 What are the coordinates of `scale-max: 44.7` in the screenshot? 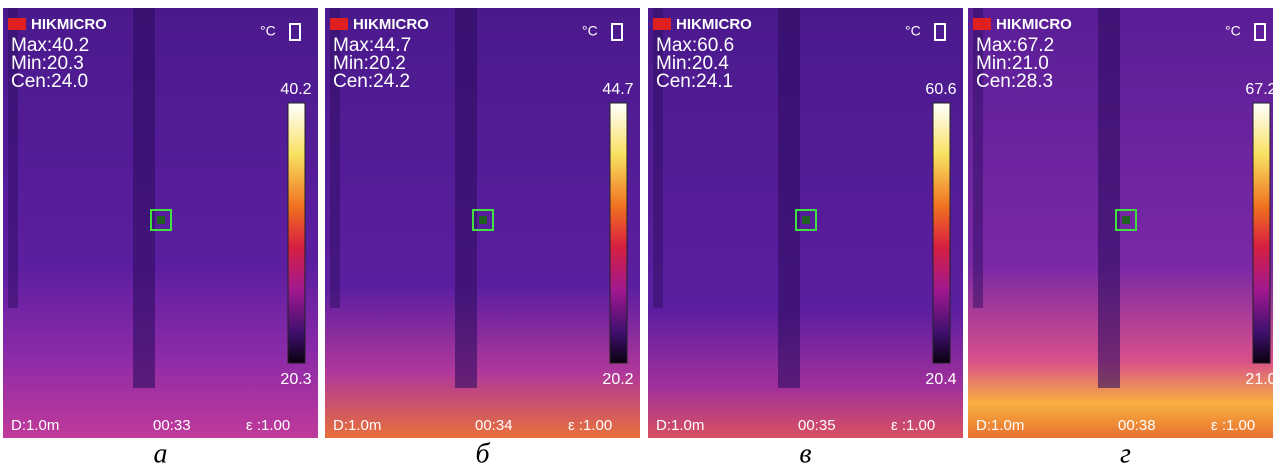 It's located at (617, 89).